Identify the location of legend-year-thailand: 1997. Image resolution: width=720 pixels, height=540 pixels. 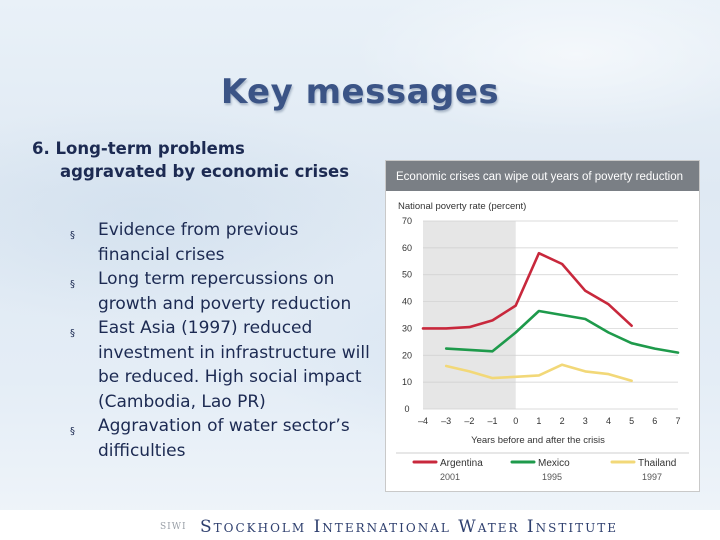
(652, 477).